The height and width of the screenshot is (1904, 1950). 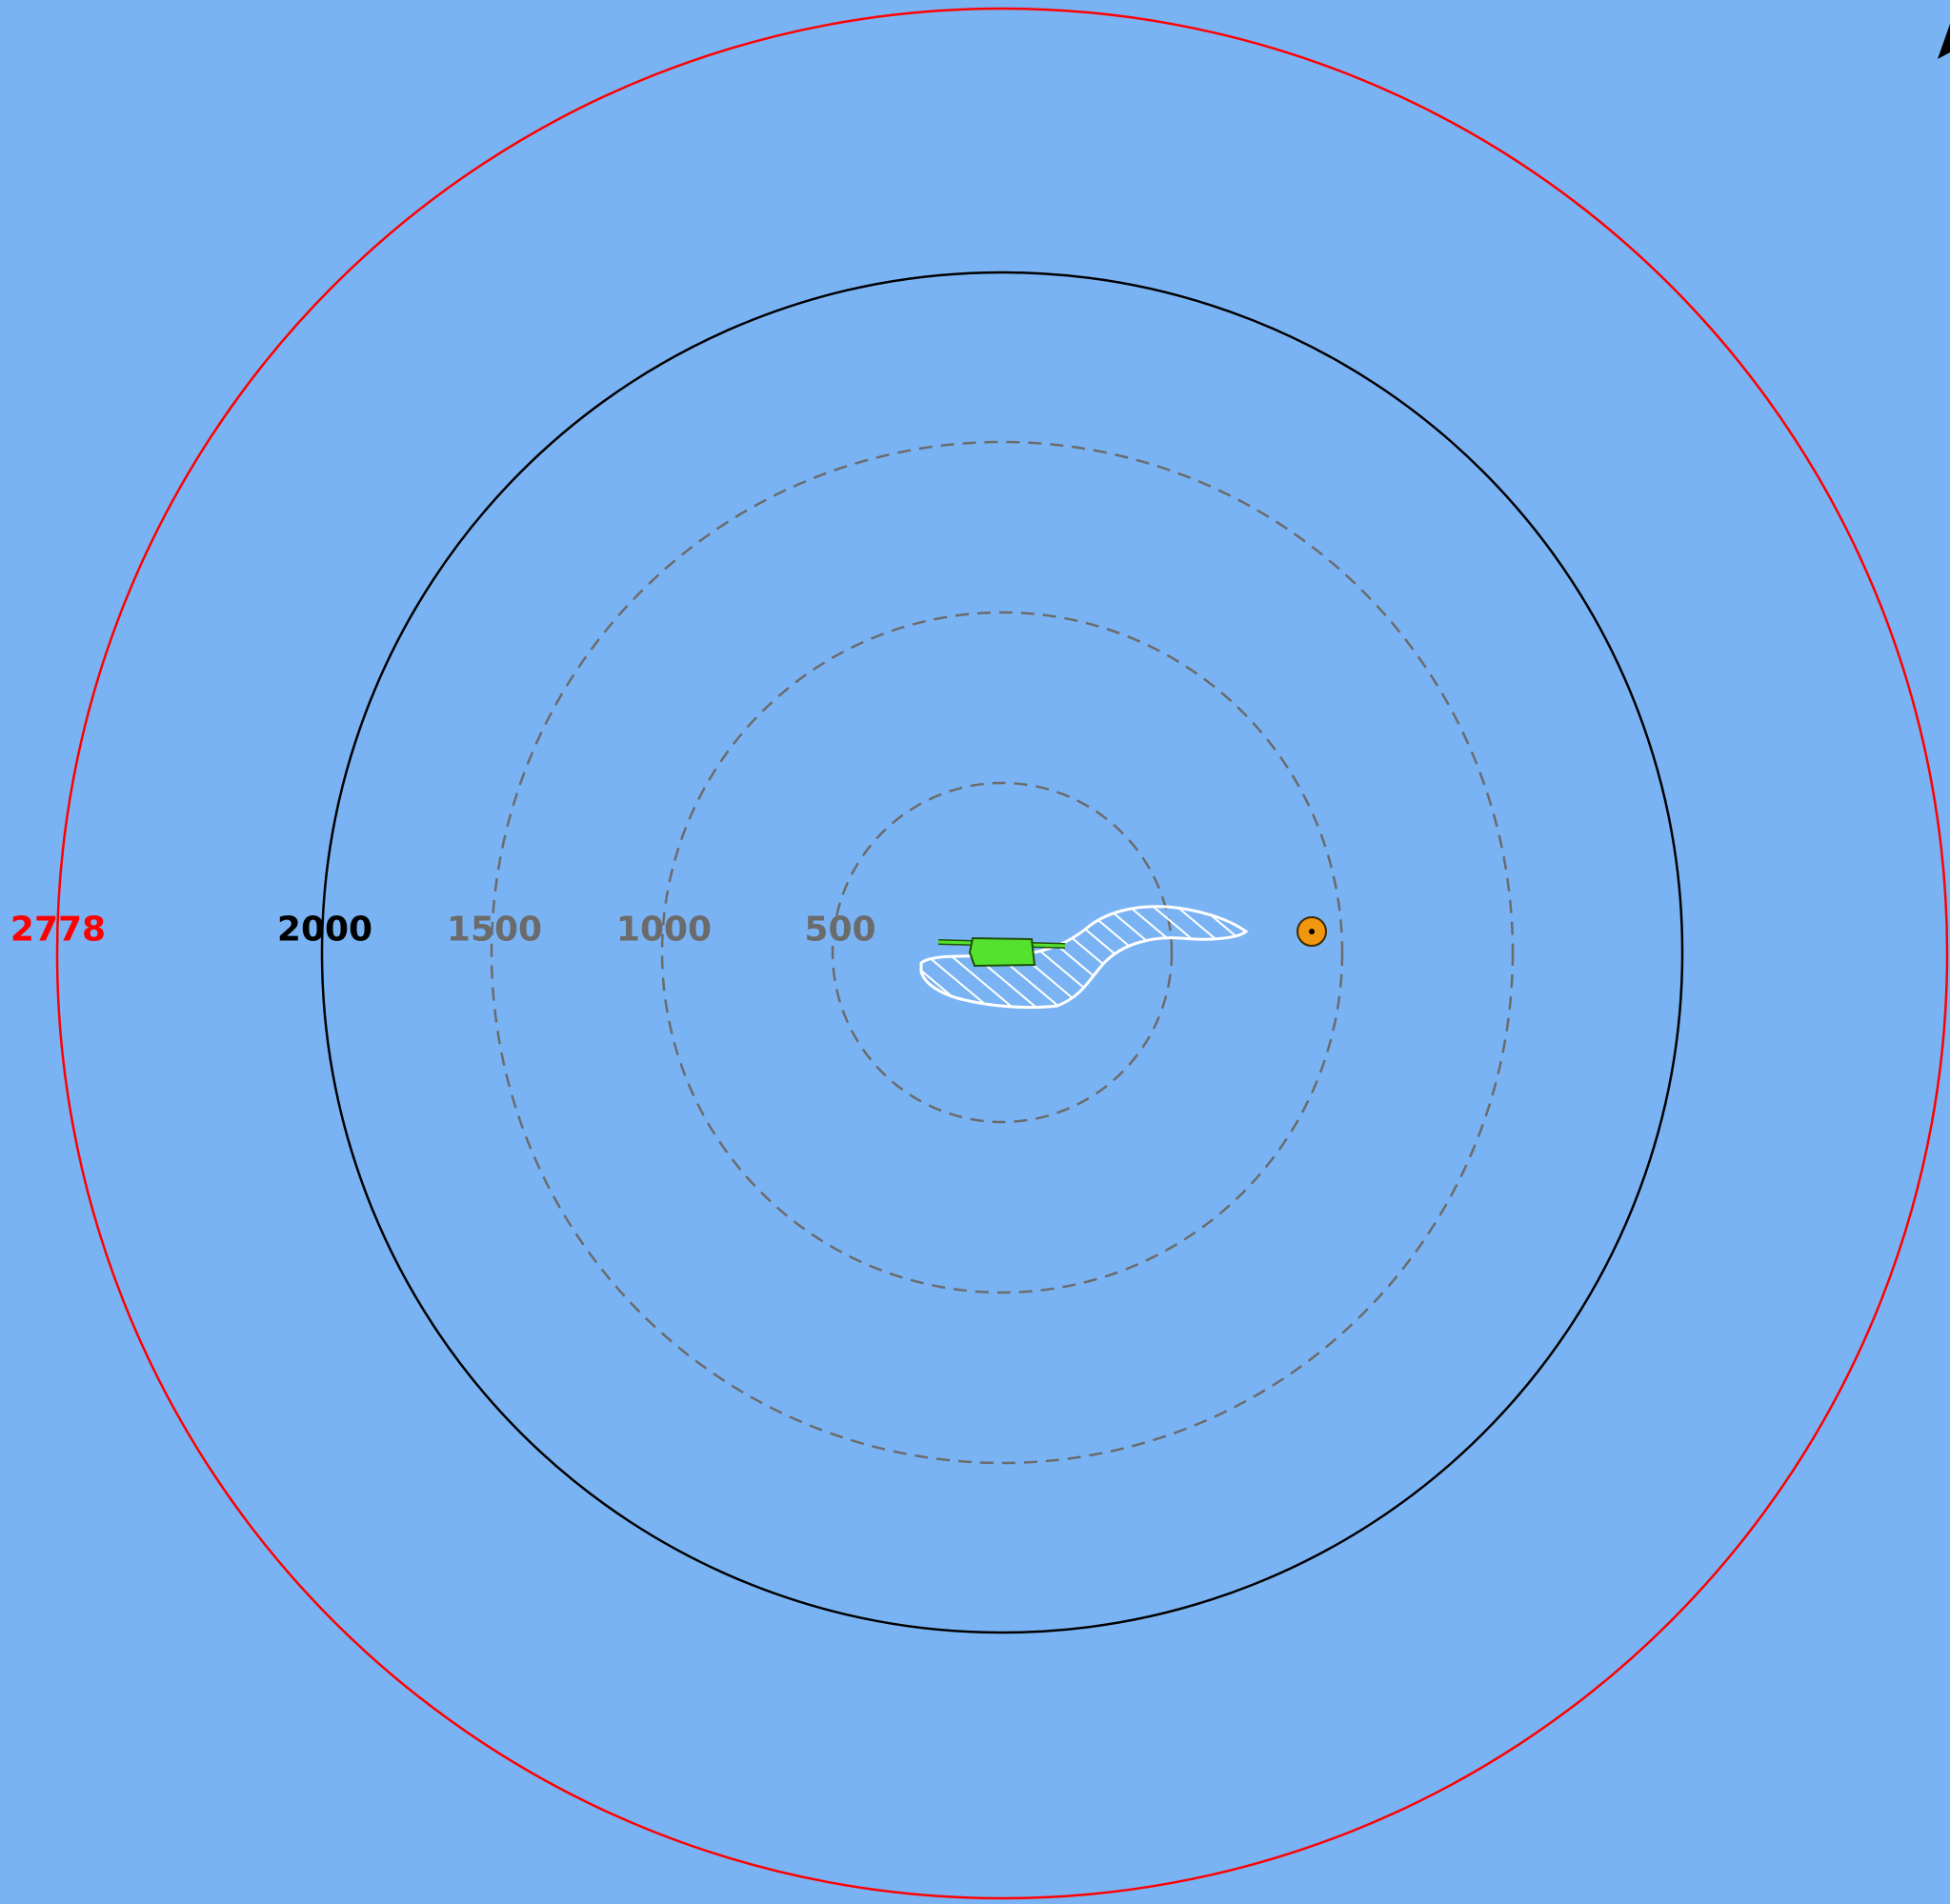 I want to click on ring-label-1500: 1500, so click(x=495, y=931).